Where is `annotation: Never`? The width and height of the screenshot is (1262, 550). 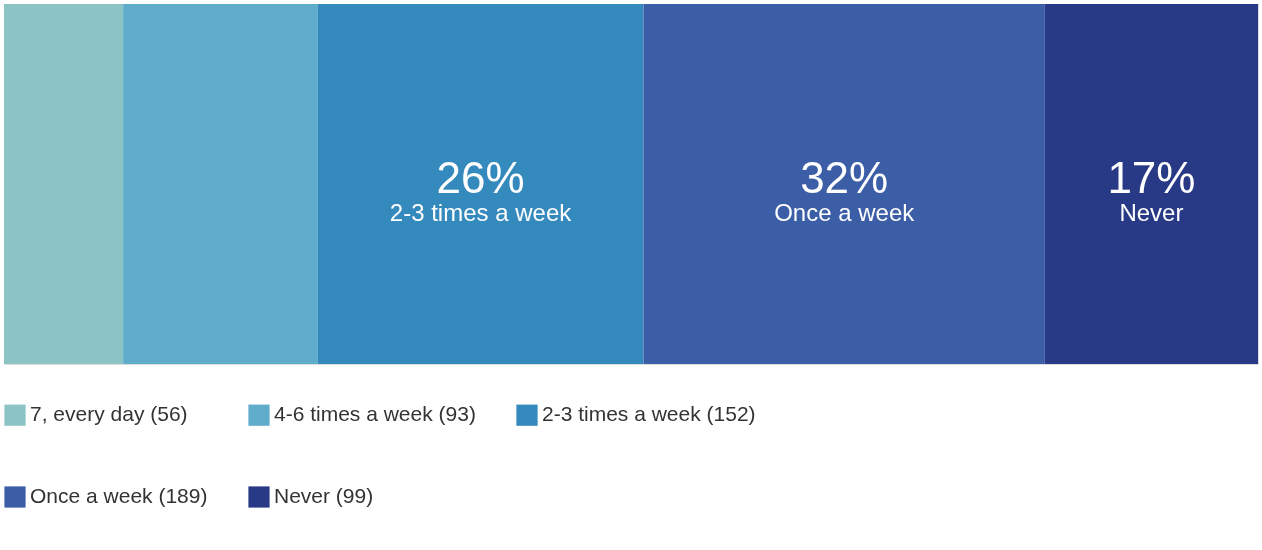
annotation: Never is located at coordinates (1151, 212).